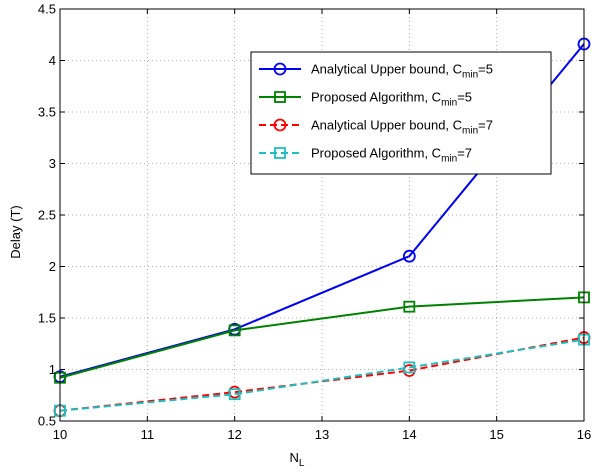  I want to click on y-tick-label: 3.5, so click(47, 112).